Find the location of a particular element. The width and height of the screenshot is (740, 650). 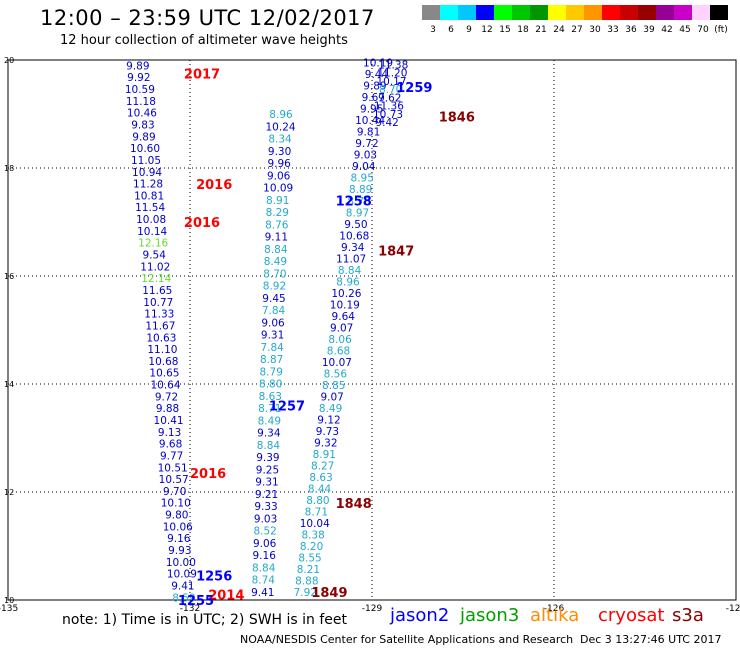

wave-height-value: 11.67 is located at coordinates (160, 326).